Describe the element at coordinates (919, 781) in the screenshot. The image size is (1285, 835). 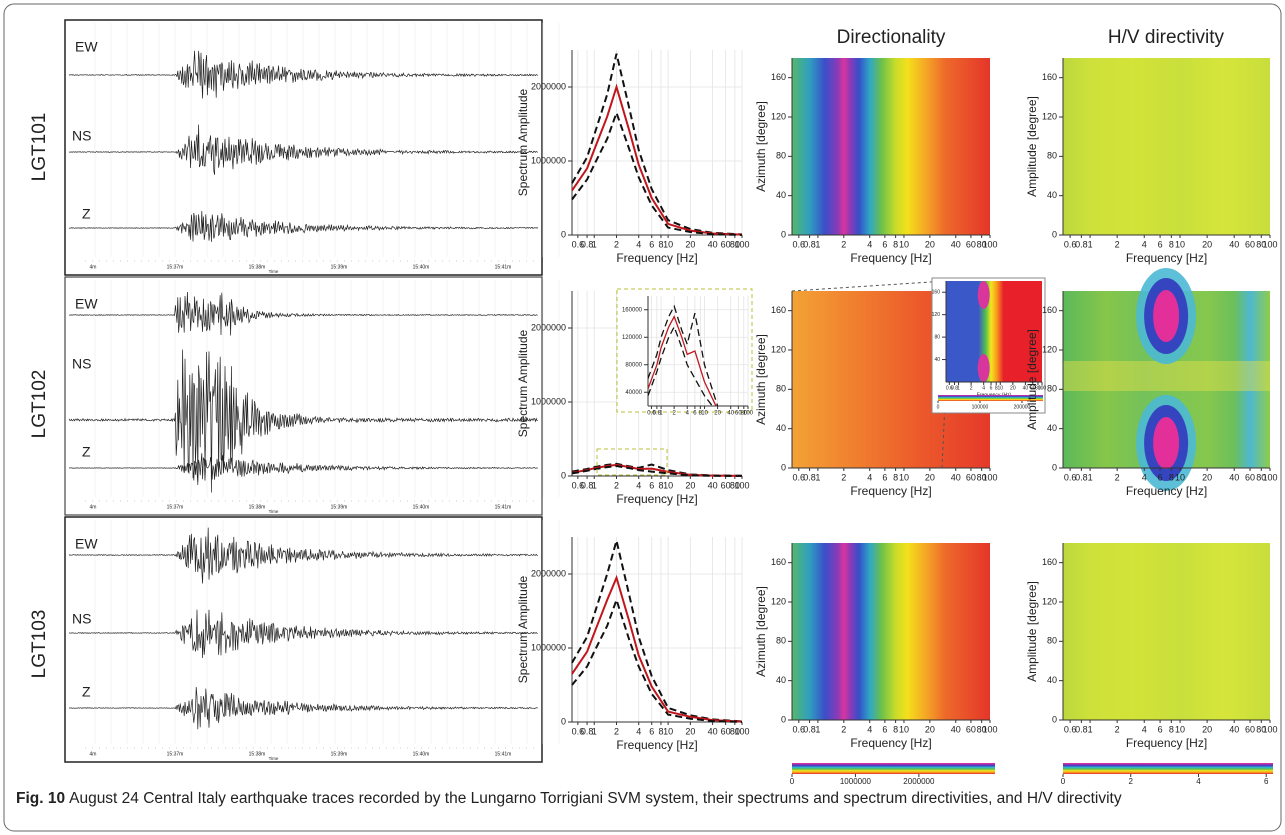
I see `colorbar-tick-label: 2000000` at that location.